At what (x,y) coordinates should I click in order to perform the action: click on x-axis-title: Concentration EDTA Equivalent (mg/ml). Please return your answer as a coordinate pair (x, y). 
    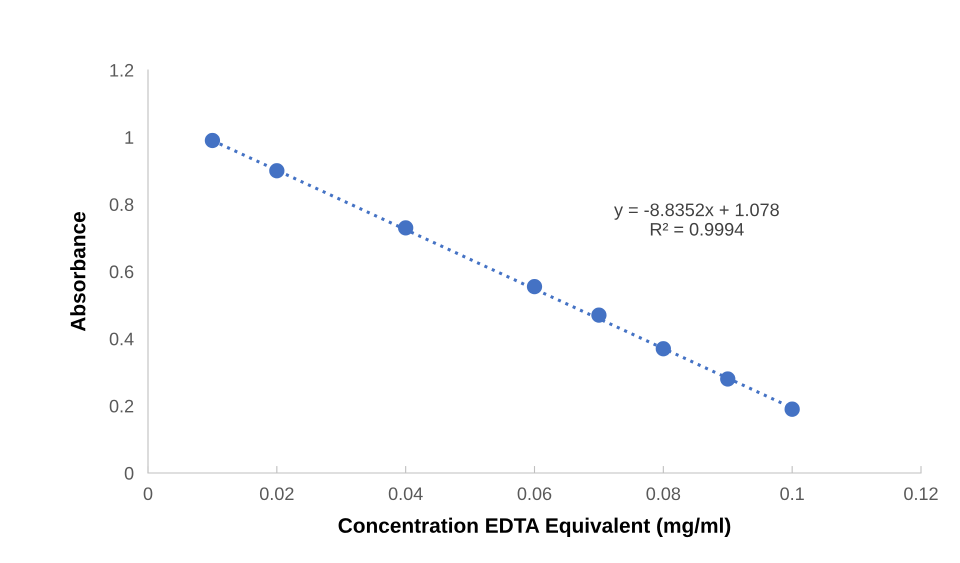
    Looking at the image, I should click on (534, 528).